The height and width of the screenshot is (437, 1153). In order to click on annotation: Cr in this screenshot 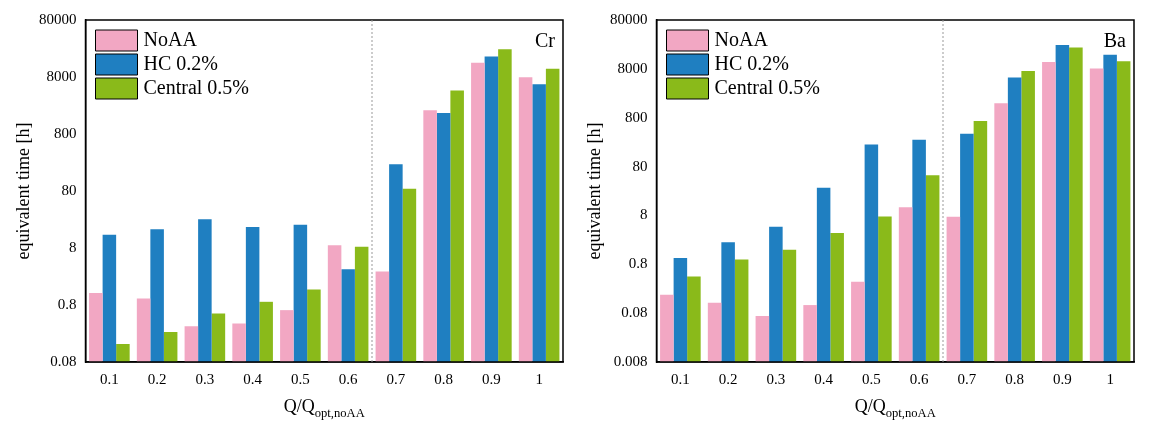, I will do `click(545, 40)`.